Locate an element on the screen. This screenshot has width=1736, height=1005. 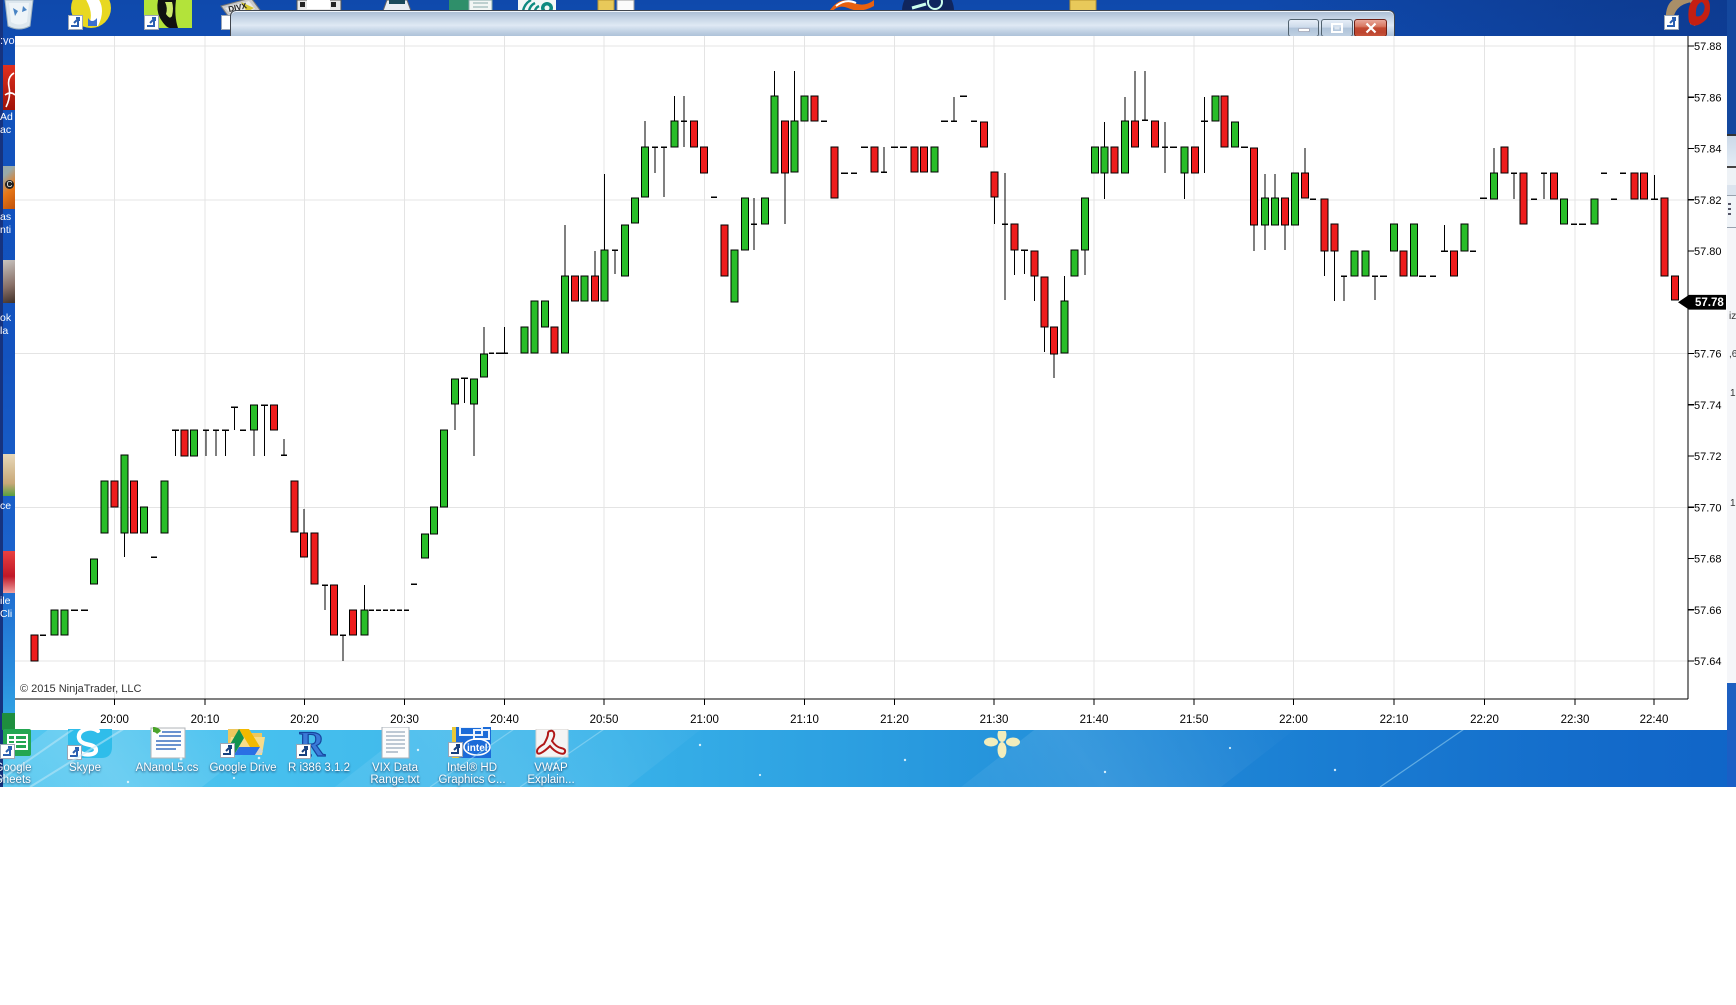
svg-text: 57.76 is located at coordinates (1708, 355).